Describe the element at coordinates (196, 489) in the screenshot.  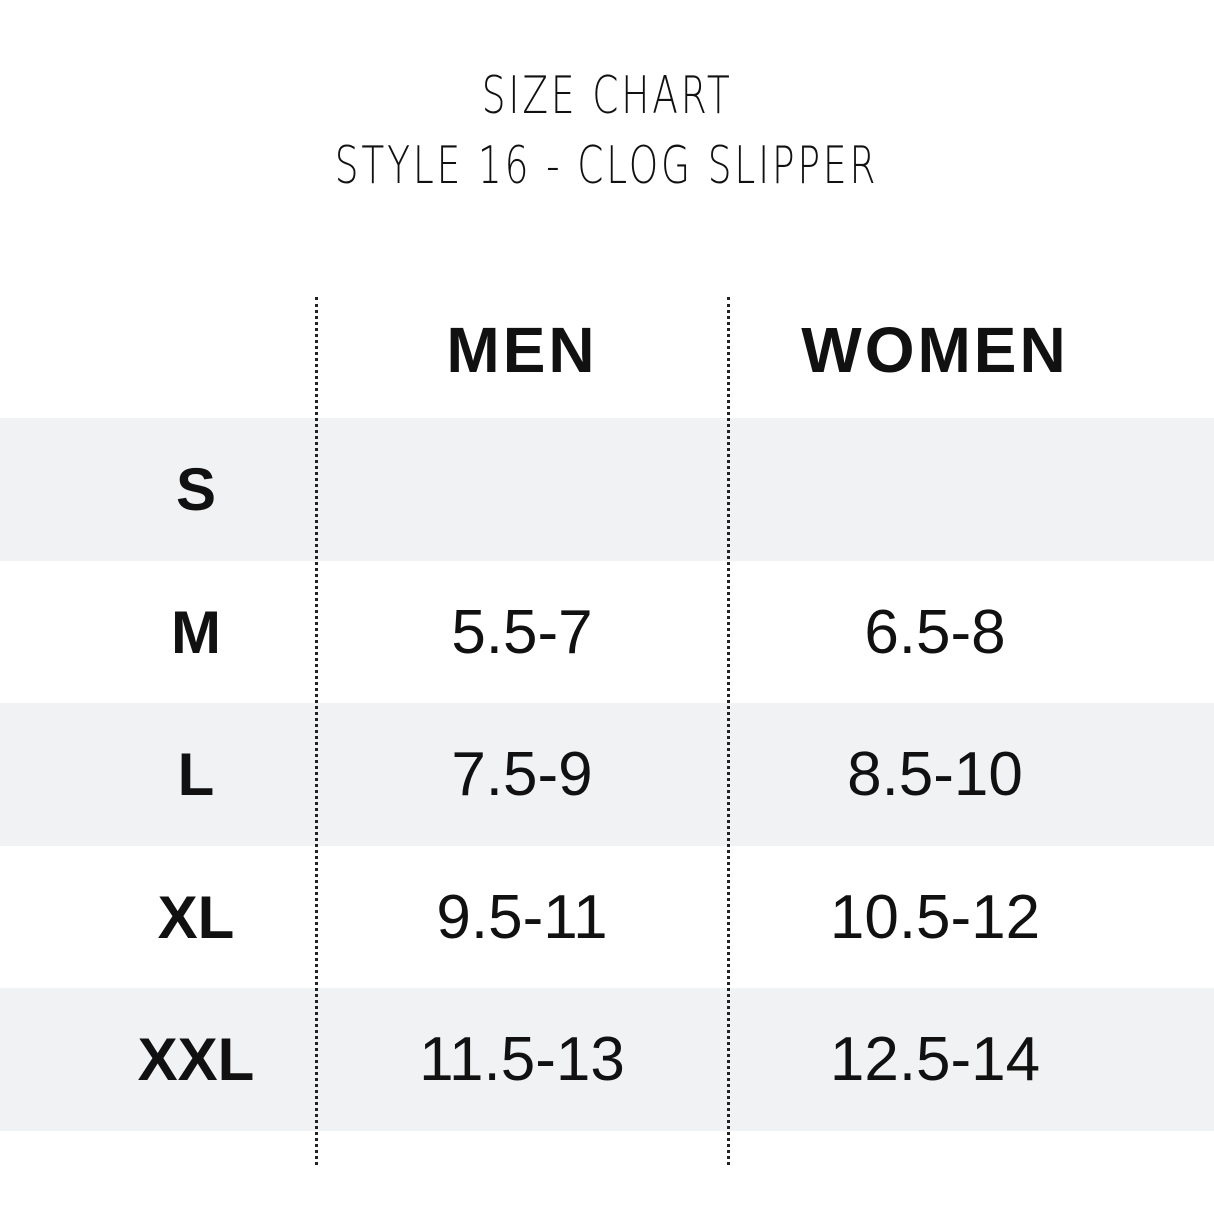
I see `size-cell: S` at that location.